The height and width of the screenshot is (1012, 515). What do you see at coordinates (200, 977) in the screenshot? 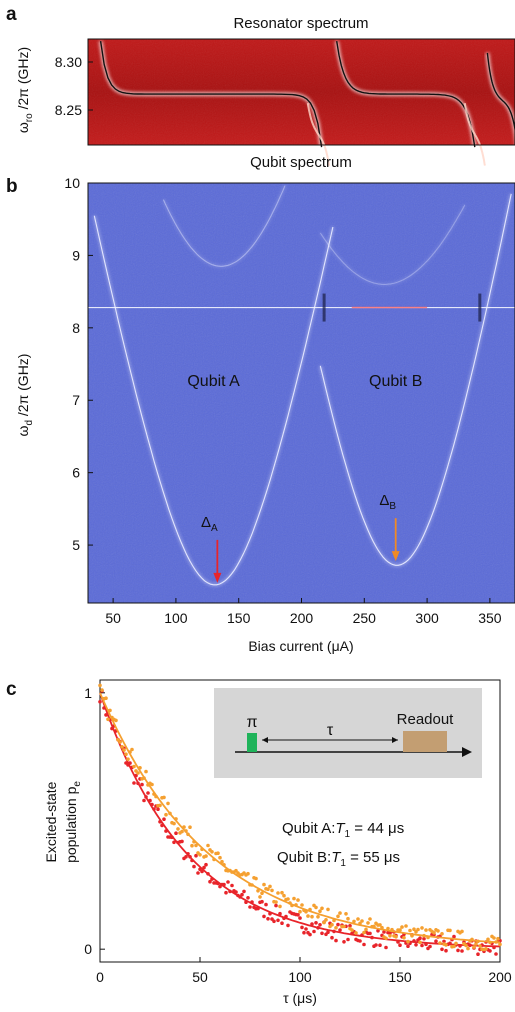
I see `t1-xtick-label: 50` at bounding box center [200, 977].